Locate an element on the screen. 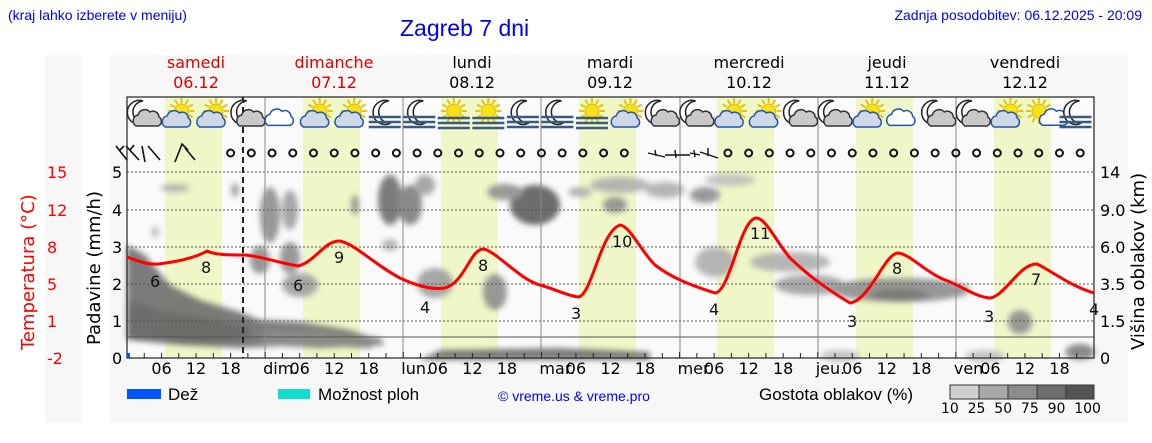  x-tick-label: ven. is located at coordinates (971, 368).